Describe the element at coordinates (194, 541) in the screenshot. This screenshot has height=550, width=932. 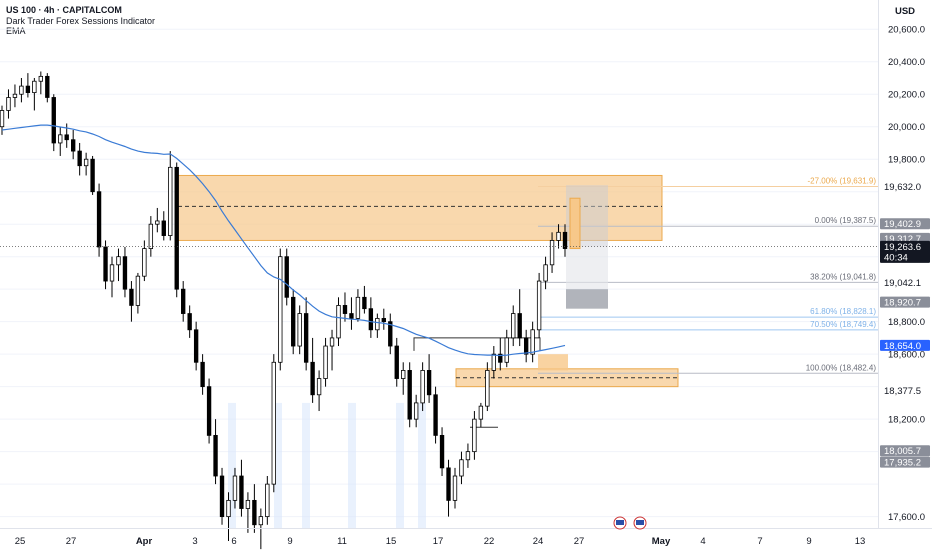
I see `time-tick-label: 3` at that location.